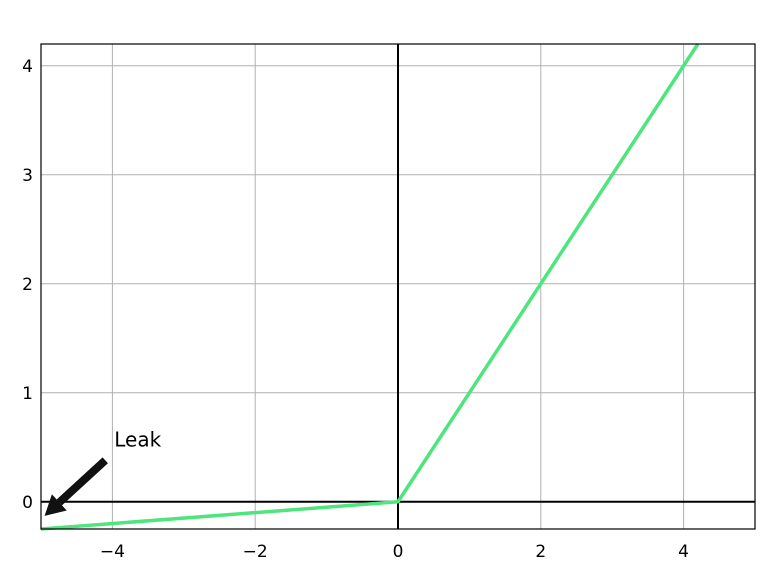 The height and width of the screenshot is (565, 762). Describe the element at coordinates (398, 552) in the screenshot. I see `x-tick-label: 0` at that location.